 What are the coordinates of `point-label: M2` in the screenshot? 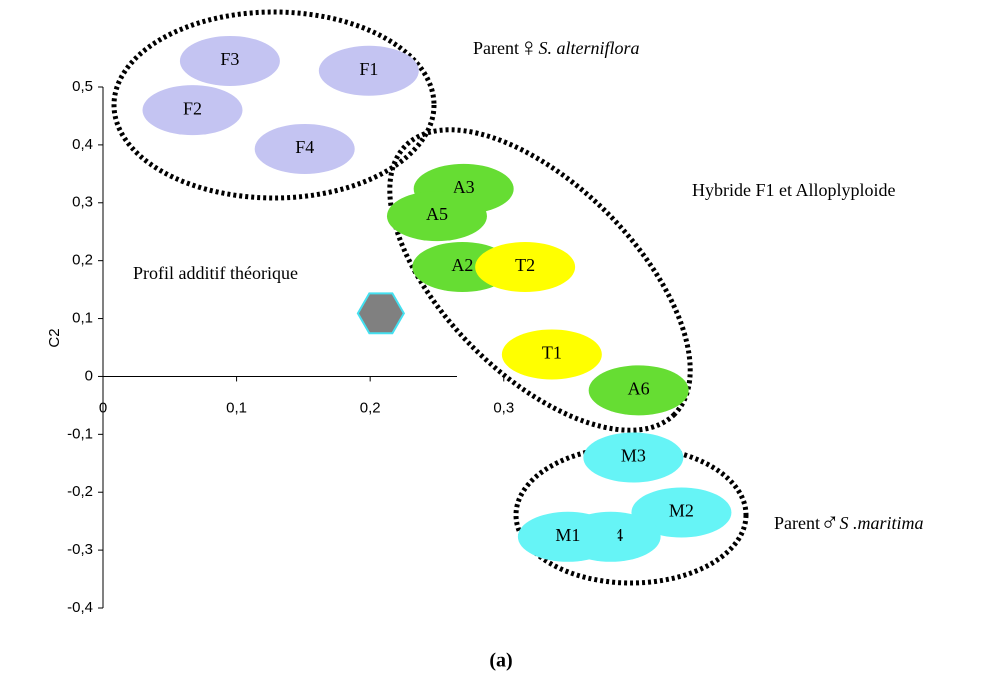 It's located at (681, 511).